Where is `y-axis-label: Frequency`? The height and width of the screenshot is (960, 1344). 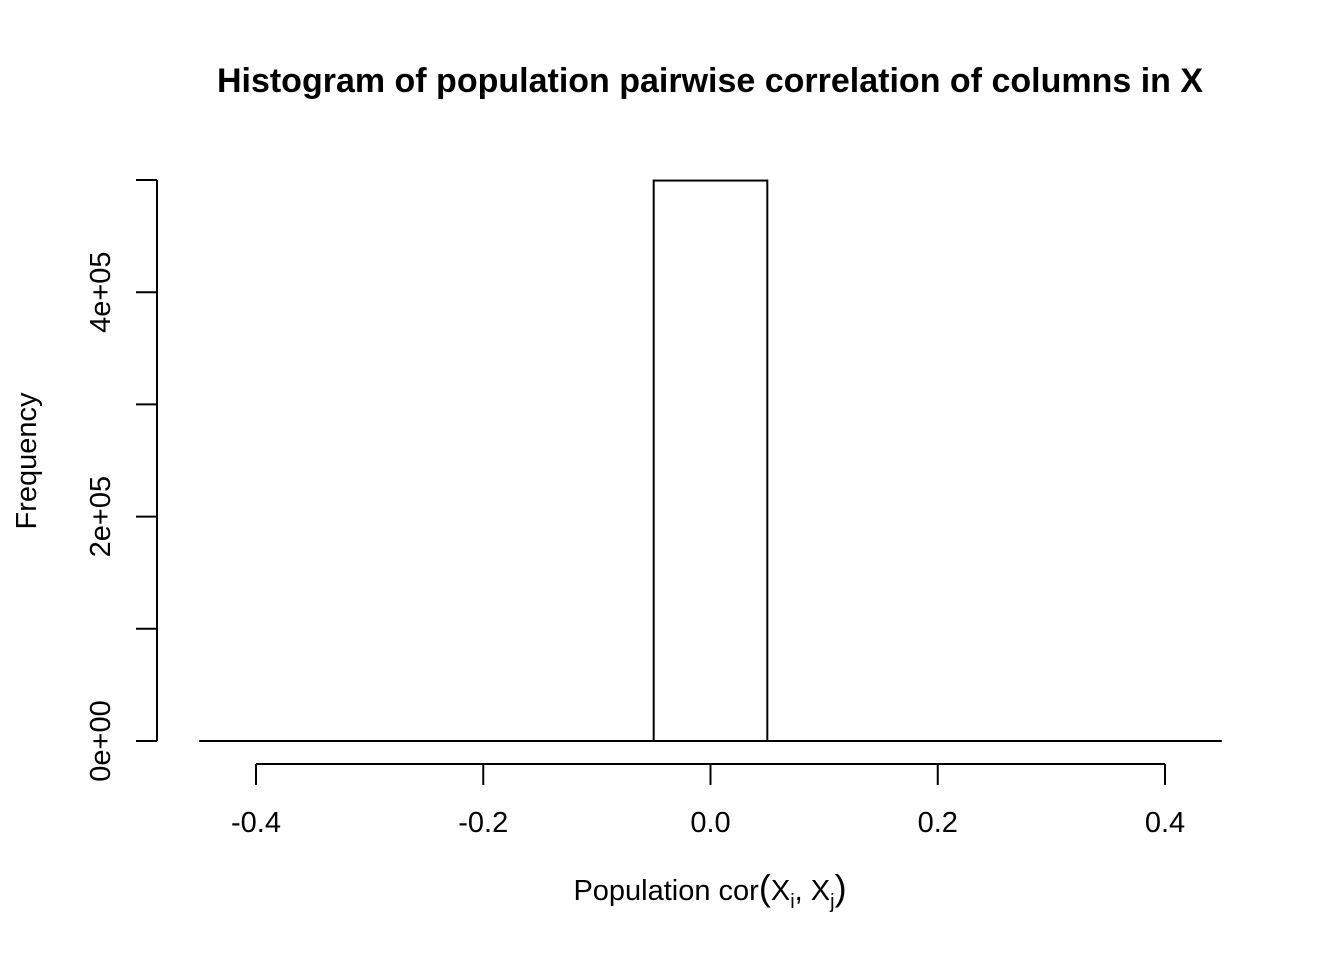
y-axis-label: Frequency is located at coordinates (27, 461).